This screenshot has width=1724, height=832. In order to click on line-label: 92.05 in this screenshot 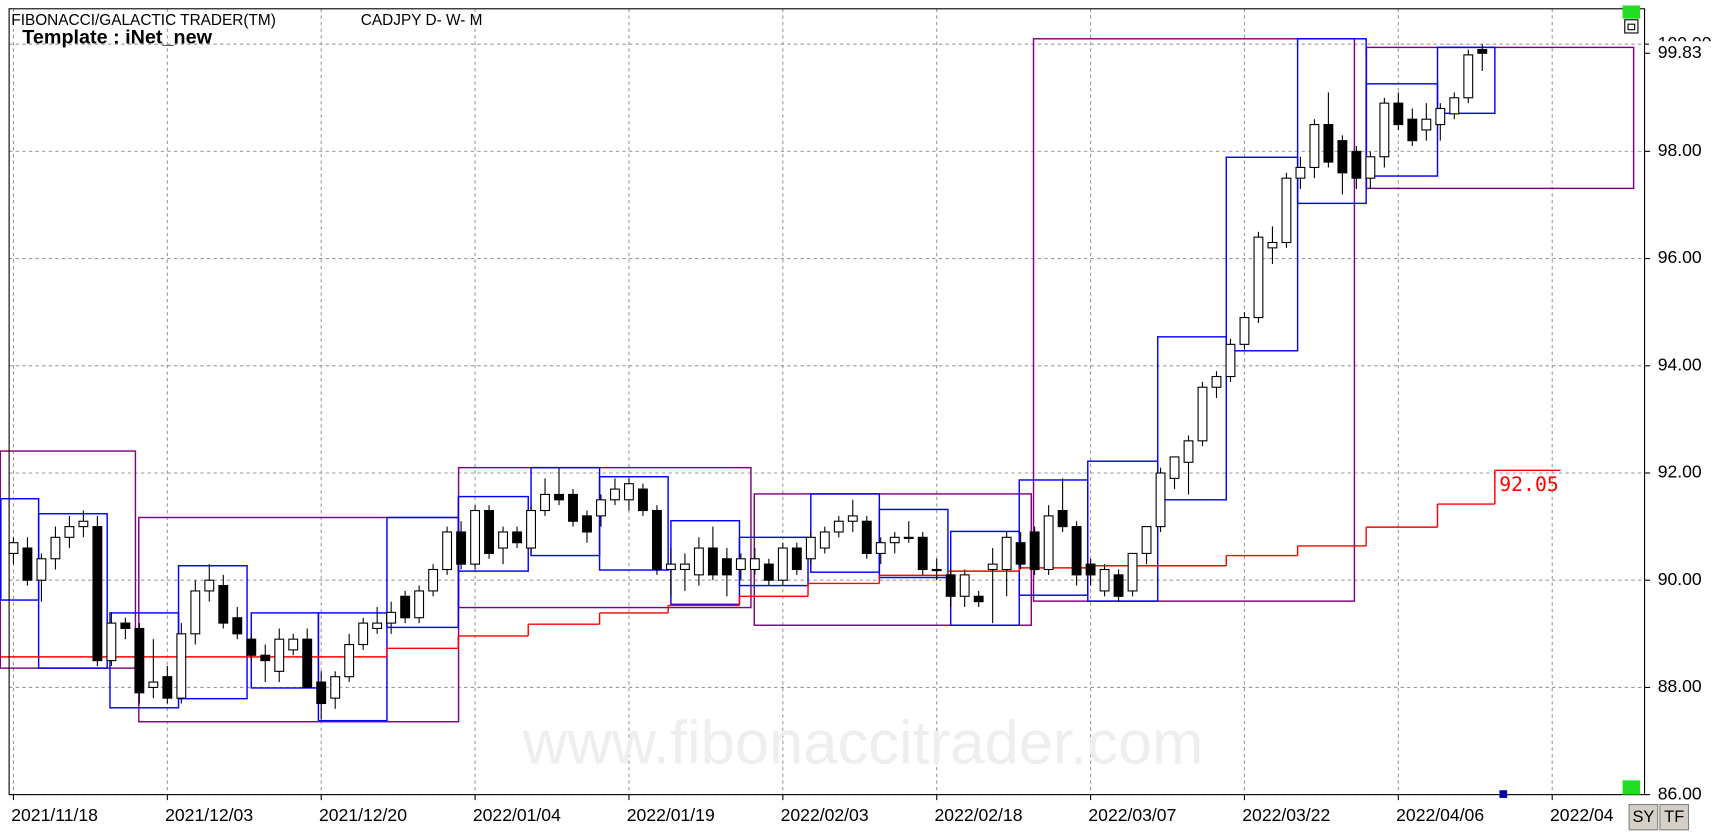, I will do `click(1529, 484)`.